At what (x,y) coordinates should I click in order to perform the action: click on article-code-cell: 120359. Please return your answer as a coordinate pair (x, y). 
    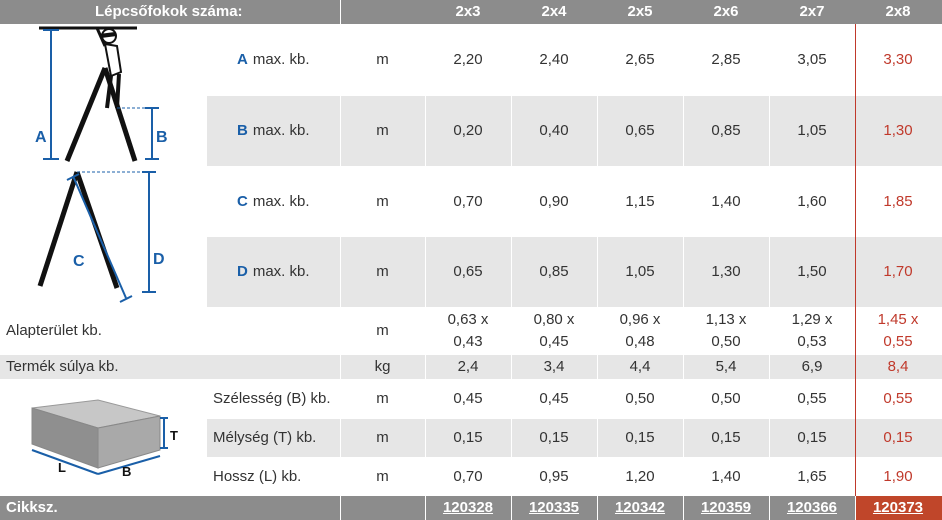
    Looking at the image, I should click on (726, 508).